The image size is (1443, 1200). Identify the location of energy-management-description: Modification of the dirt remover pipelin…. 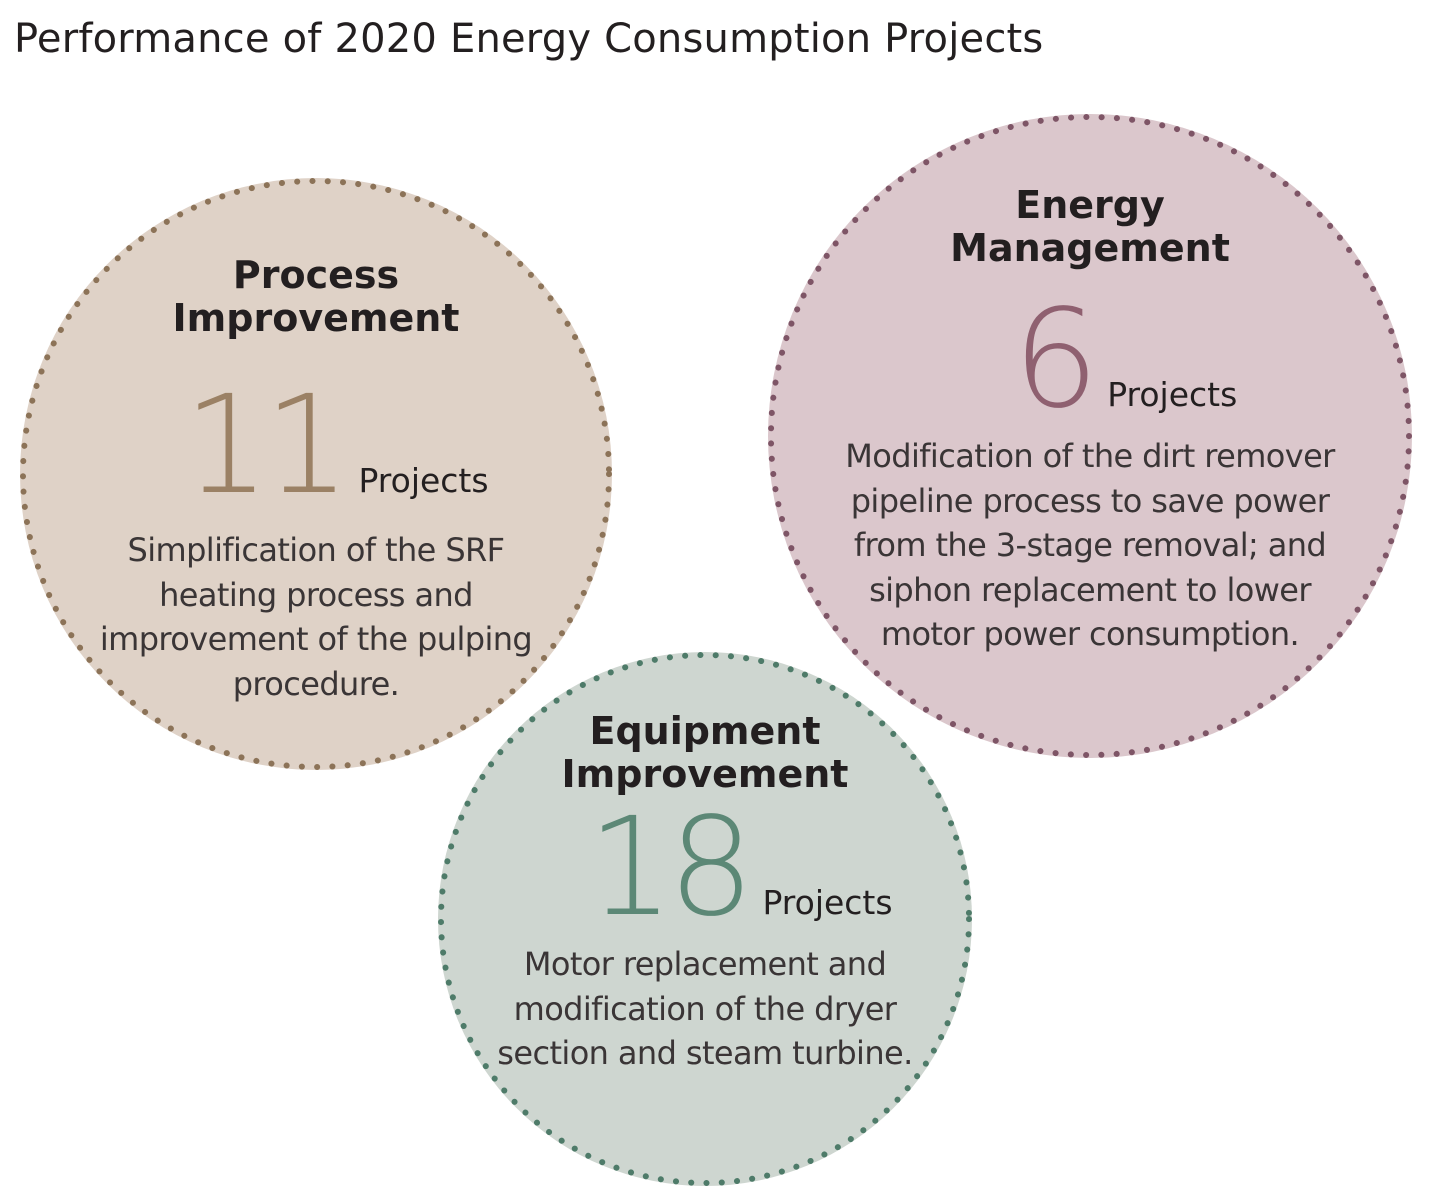
(1090, 545).